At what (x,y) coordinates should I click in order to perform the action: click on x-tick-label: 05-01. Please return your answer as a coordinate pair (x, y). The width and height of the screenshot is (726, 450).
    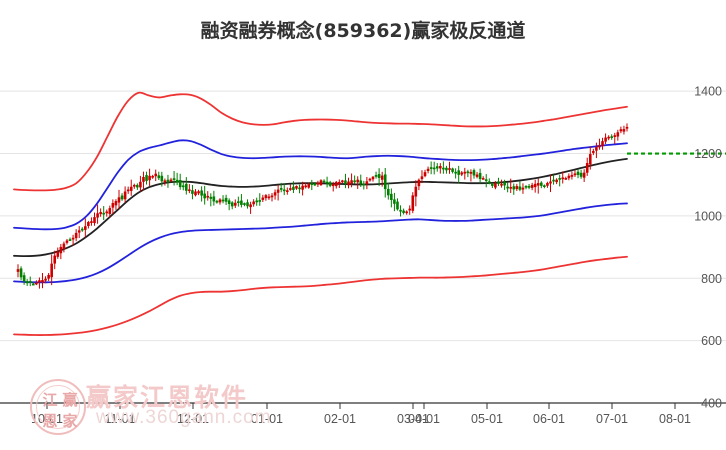
    Looking at the image, I should click on (487, 419).